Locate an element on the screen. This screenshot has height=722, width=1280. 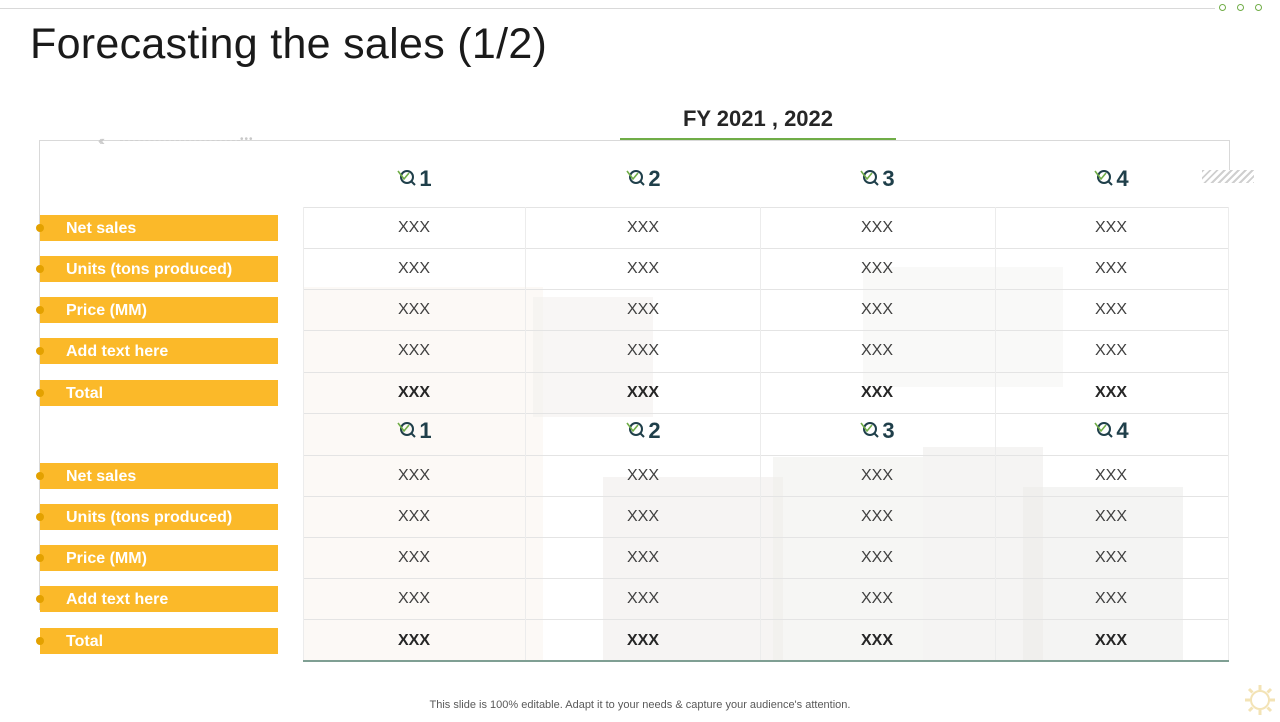
slide-title: Forecasting the sales (1/2) is located at coordinates (289, 44).